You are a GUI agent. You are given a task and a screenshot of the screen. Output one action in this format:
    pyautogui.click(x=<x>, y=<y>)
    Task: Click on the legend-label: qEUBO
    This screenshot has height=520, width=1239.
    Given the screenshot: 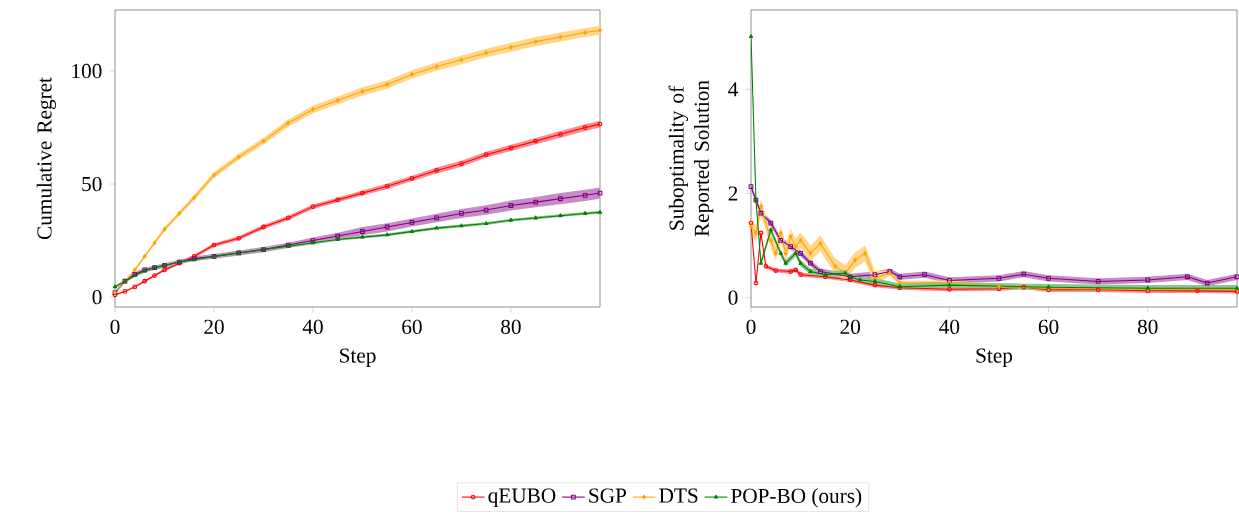 What is the action you would take?
    pyautogui.click(x=522, y=498)
    